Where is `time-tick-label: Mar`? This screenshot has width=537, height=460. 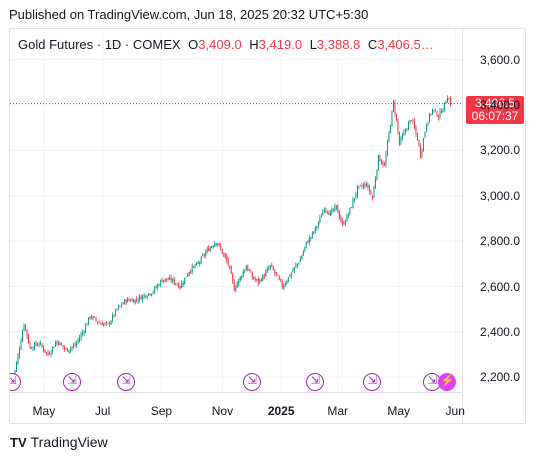 time-tick-label: Mar is located at coordinates (338, 411).